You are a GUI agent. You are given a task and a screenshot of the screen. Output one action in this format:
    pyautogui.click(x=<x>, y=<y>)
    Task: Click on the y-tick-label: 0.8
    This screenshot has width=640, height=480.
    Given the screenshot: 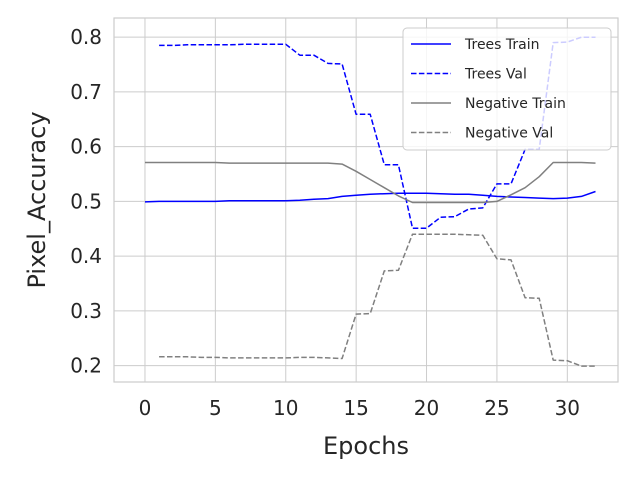 What is the action you would take?
    pyautogui.click(x=86, y=37)
    